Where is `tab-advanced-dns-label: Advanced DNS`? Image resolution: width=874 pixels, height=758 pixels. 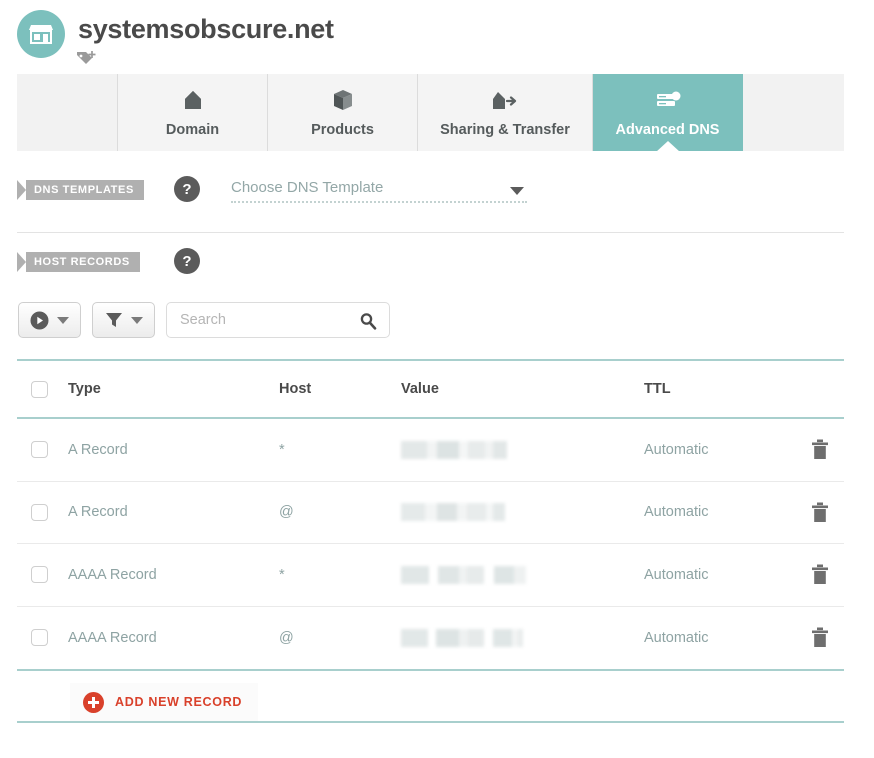 tab-advanced-dns-label: Advanced DNS is located at coordinates (667, 130).